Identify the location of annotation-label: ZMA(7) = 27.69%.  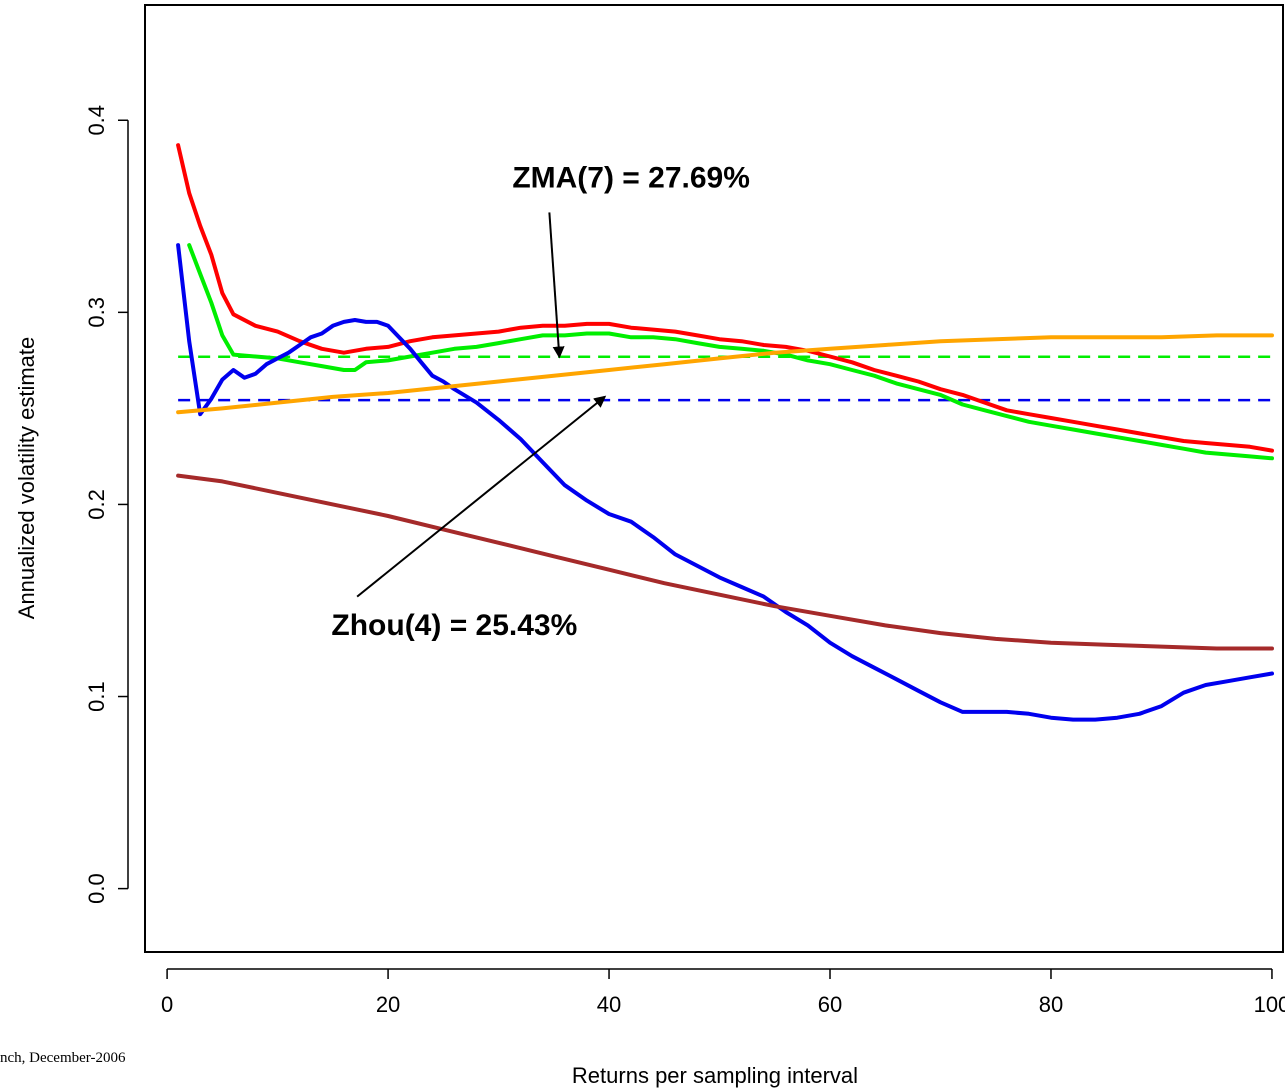
(631, 177).